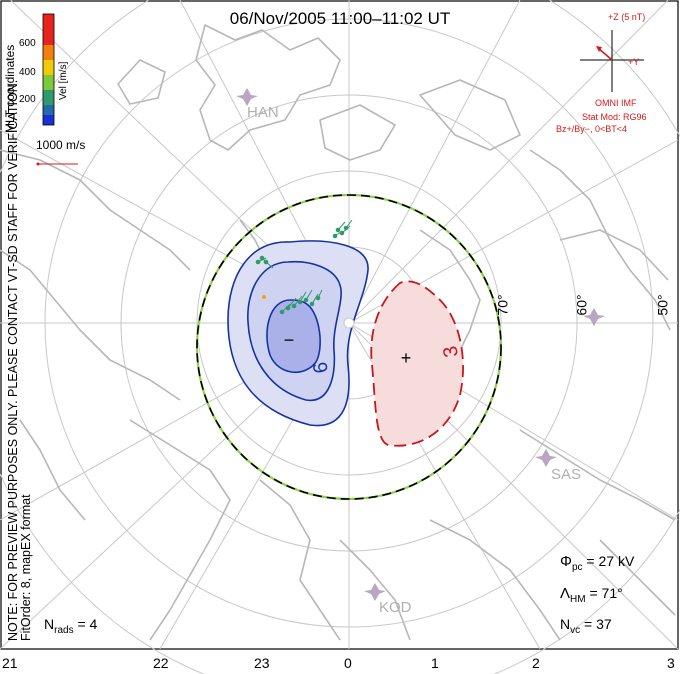 This screenshot has height=674, width=680. I want to click on dusk-cell: −, so click(298, 333).